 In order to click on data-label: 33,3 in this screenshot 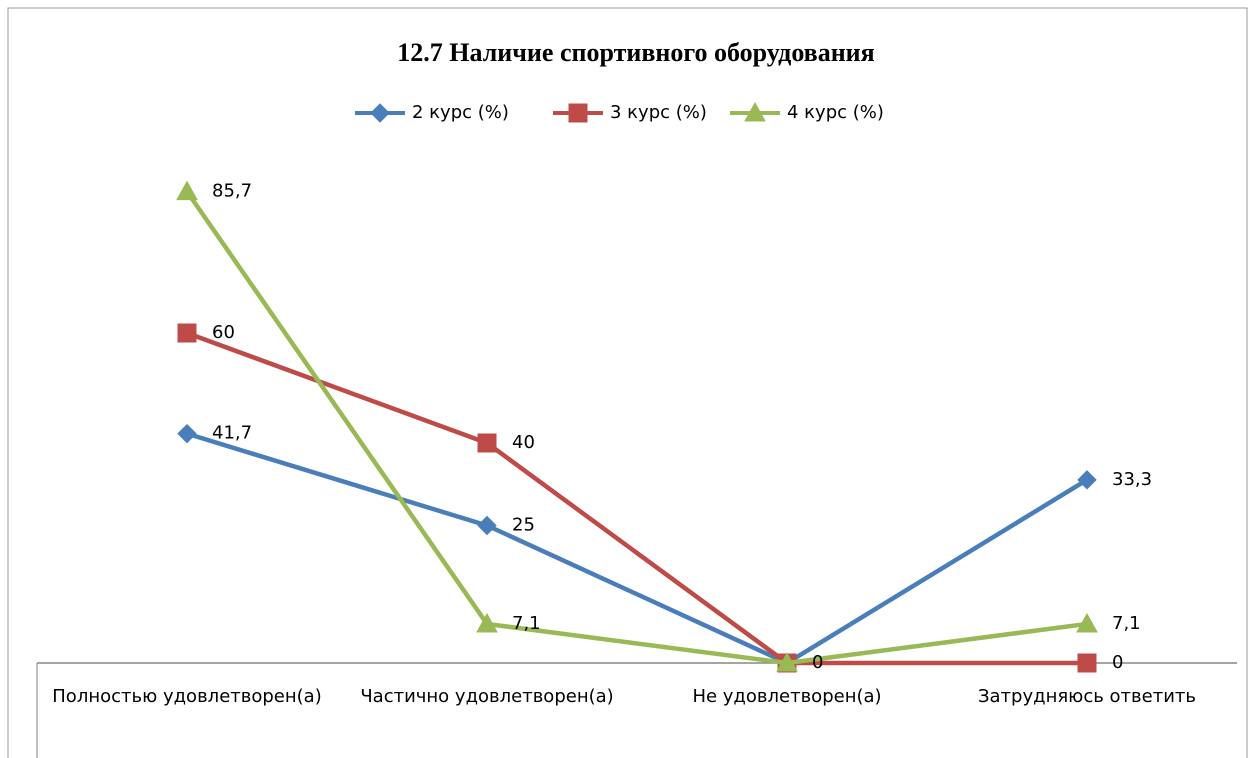, I will do `click(1132, 479)`.